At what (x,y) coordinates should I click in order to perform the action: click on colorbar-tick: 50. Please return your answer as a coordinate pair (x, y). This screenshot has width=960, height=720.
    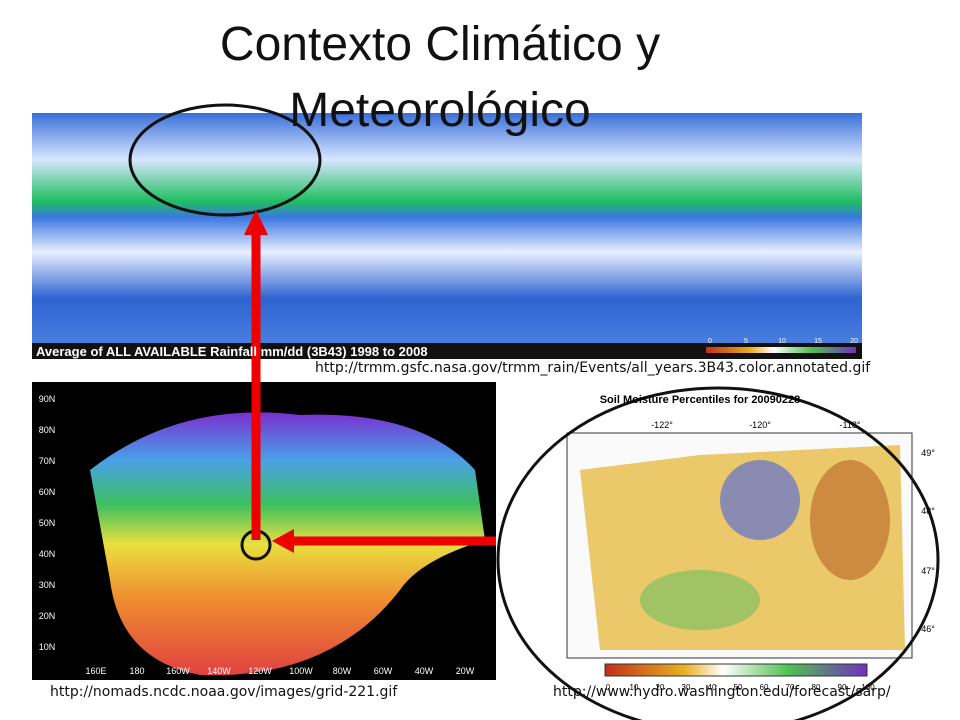
    Looking at the image, I should click on (738, 687).